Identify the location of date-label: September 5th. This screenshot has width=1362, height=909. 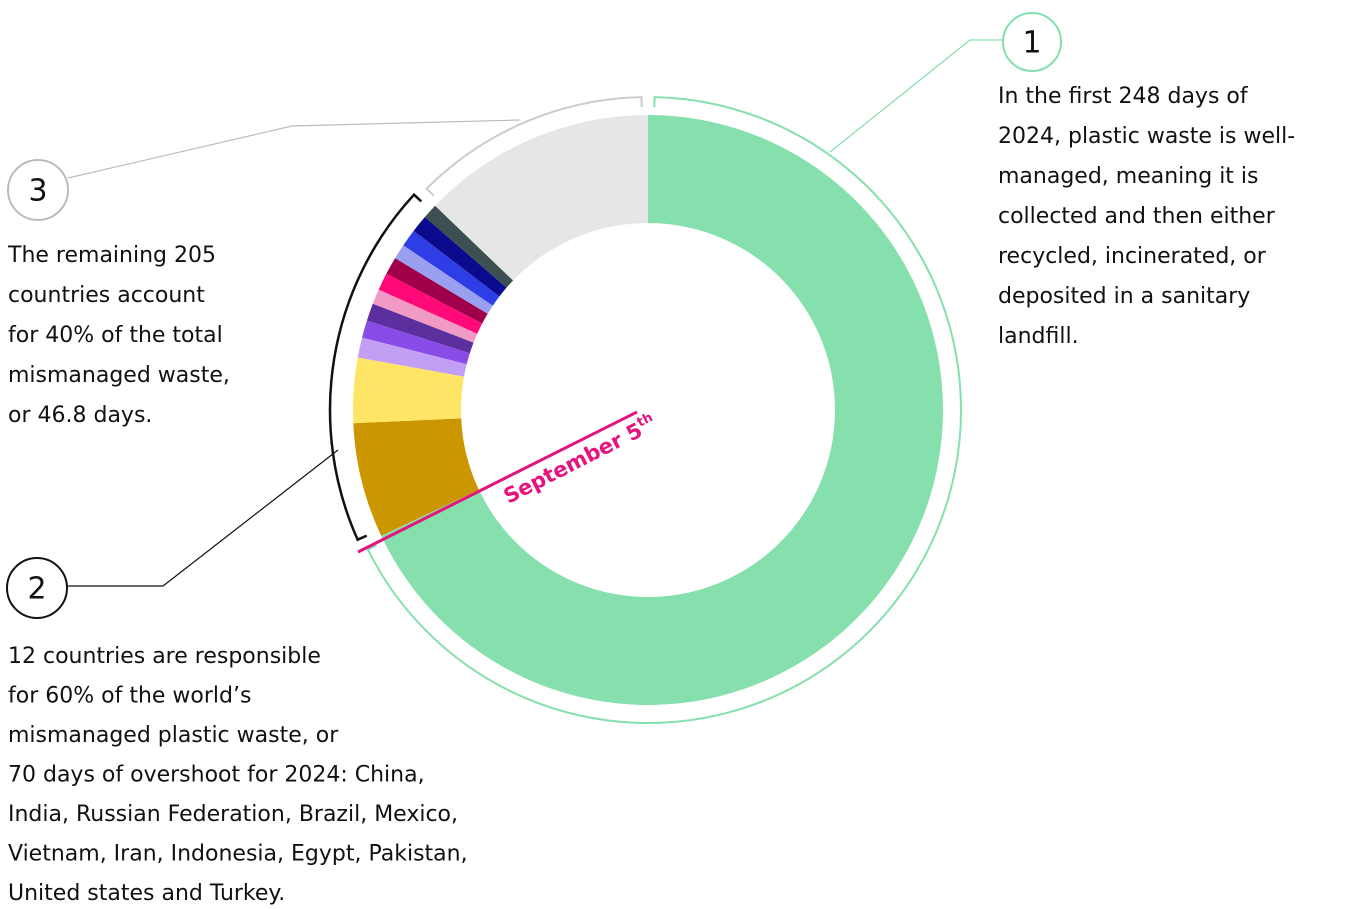
(579, 459).